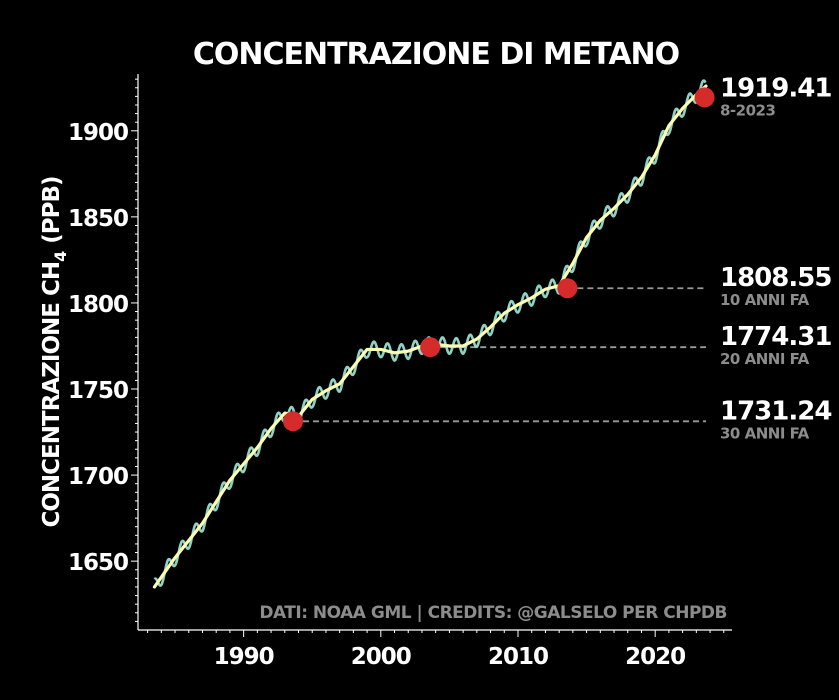 The image size is (839, 700). Describe the element at coordinates (518, 657) in the screenshot. I see `x-tick-label: 2010` at that location.